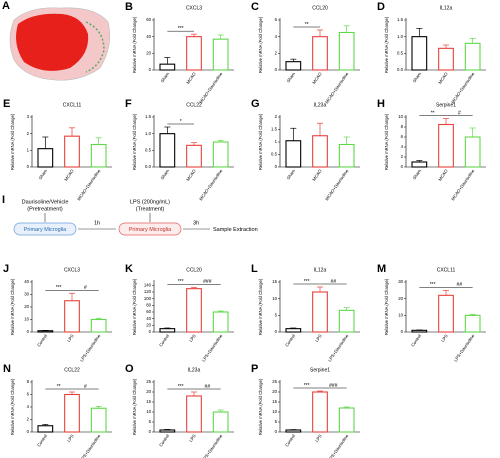 This screenshot has height=458, width=500. Describe the element at coordinates (28, 116) in the screenshot. I see `y-tick-label: 3` at that location.